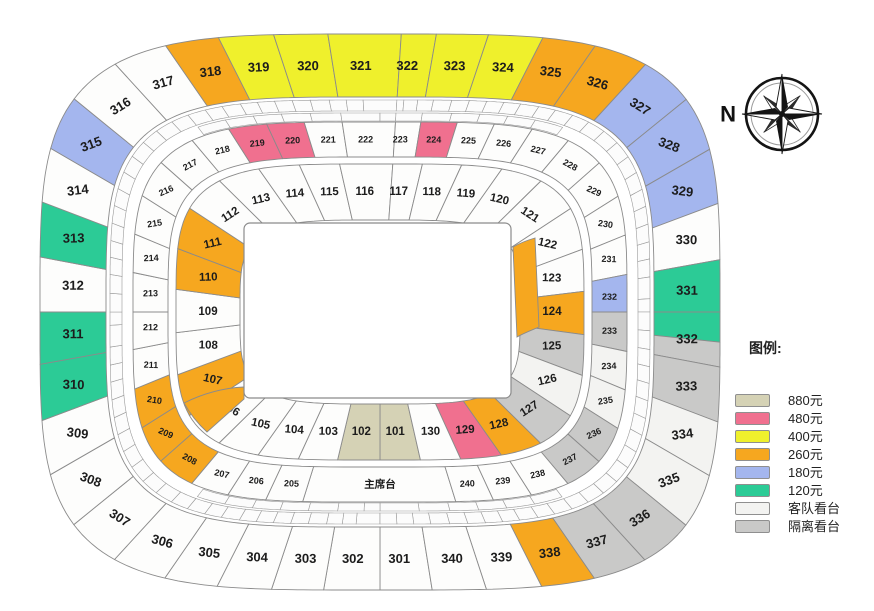  I want to click on section-label: 303, so click(306, 558).